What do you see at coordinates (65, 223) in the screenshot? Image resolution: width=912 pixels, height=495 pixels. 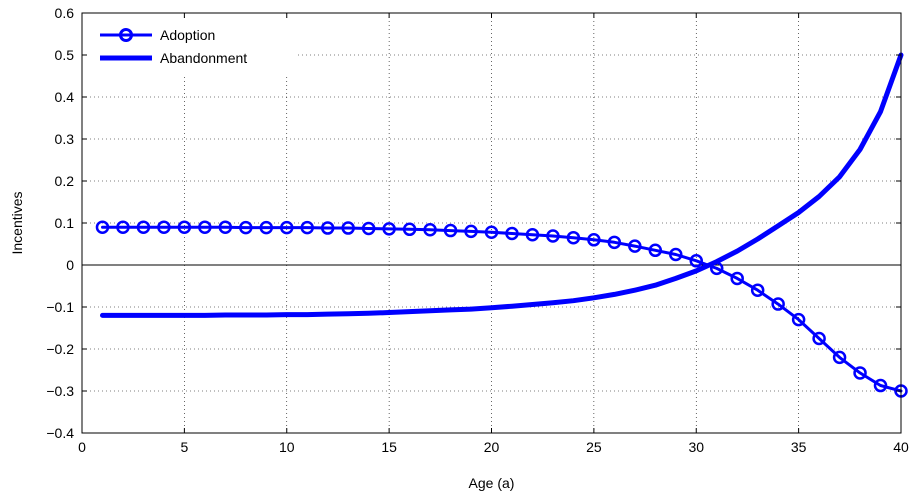 I see `y-tick-label: 0.1` at bounding box center [65, 223].